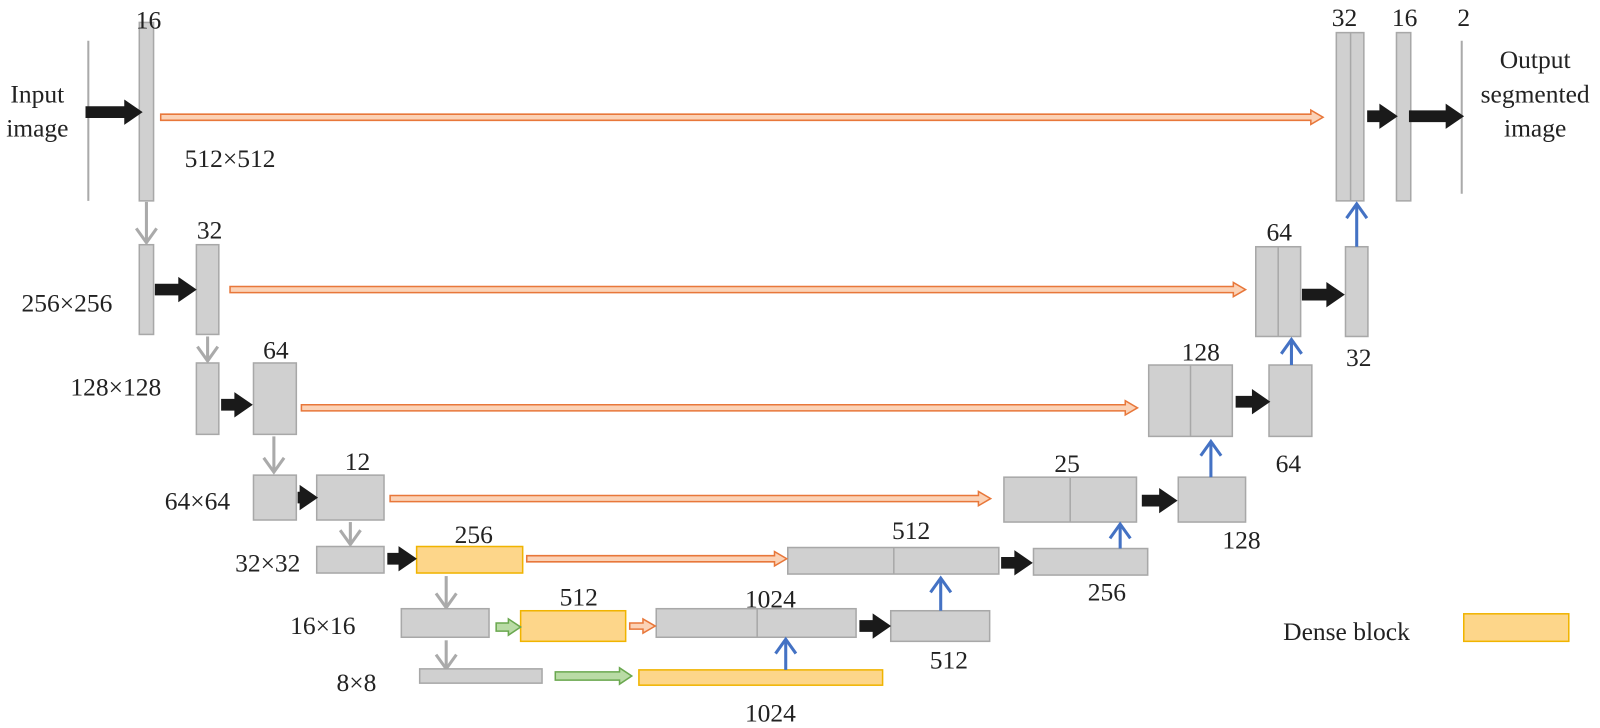 Image resolution: width=1600 pixels, height=728 pixels. Describe the element at coordinates (230, 158) in the screenshot. I see `resolution-label: 512×512` at that location.